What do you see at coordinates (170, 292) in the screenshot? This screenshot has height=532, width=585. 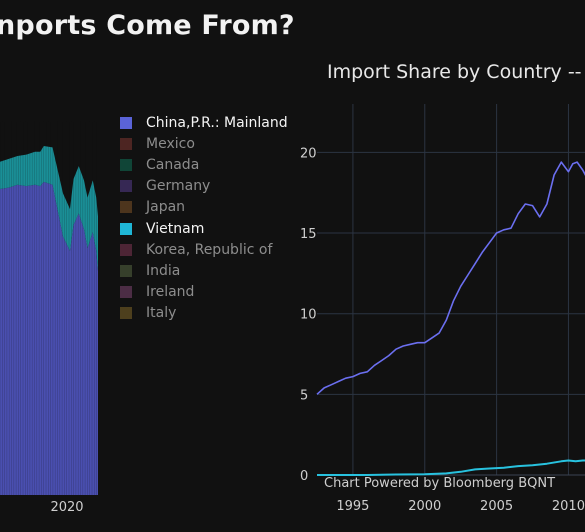 I see `legend-label: Ireland` at bounding box center [170, 292].